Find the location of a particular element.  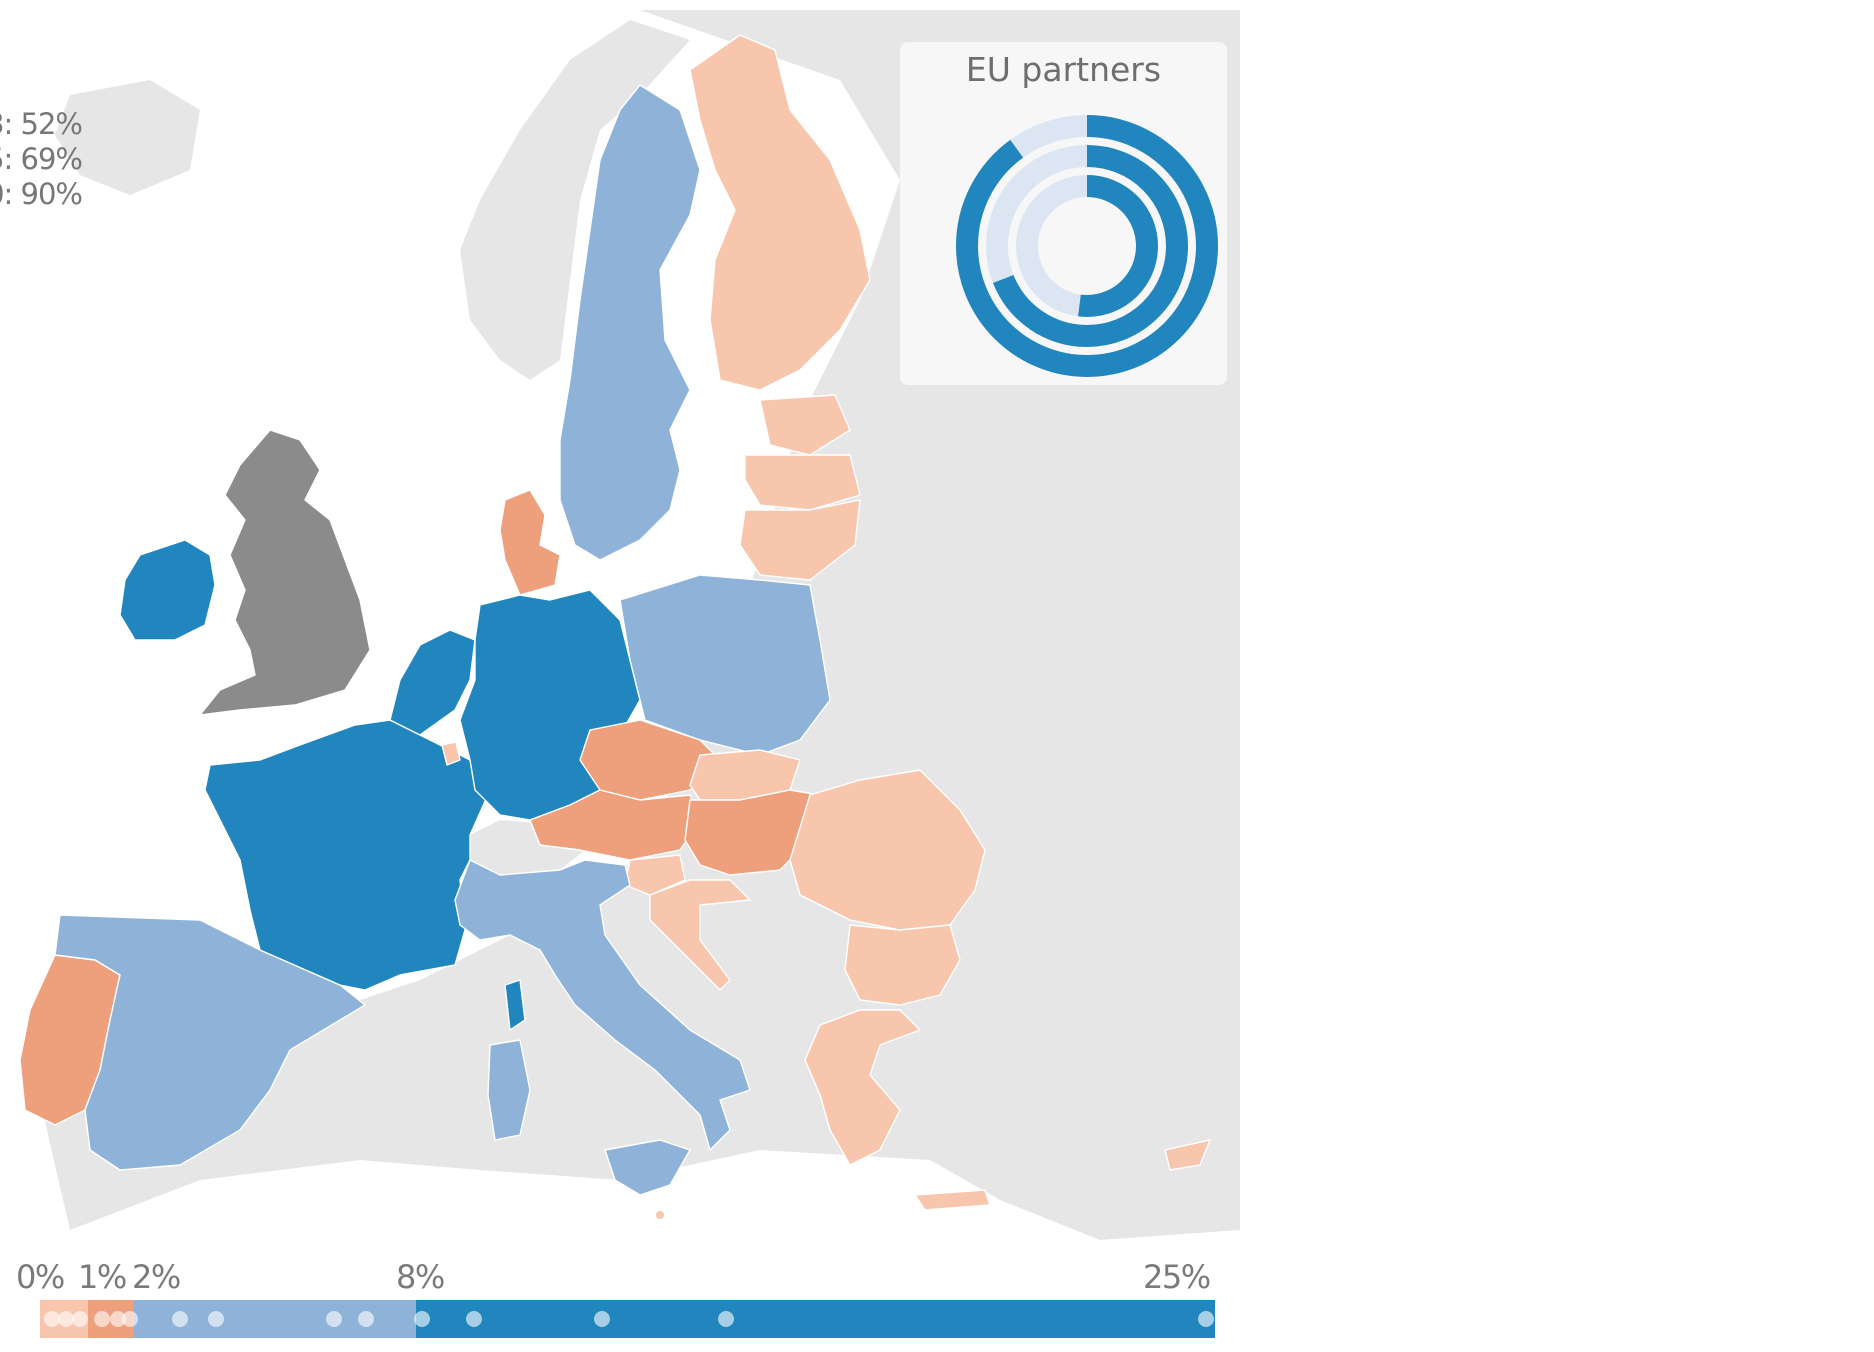

balkans is located at coordinates (745, 960).